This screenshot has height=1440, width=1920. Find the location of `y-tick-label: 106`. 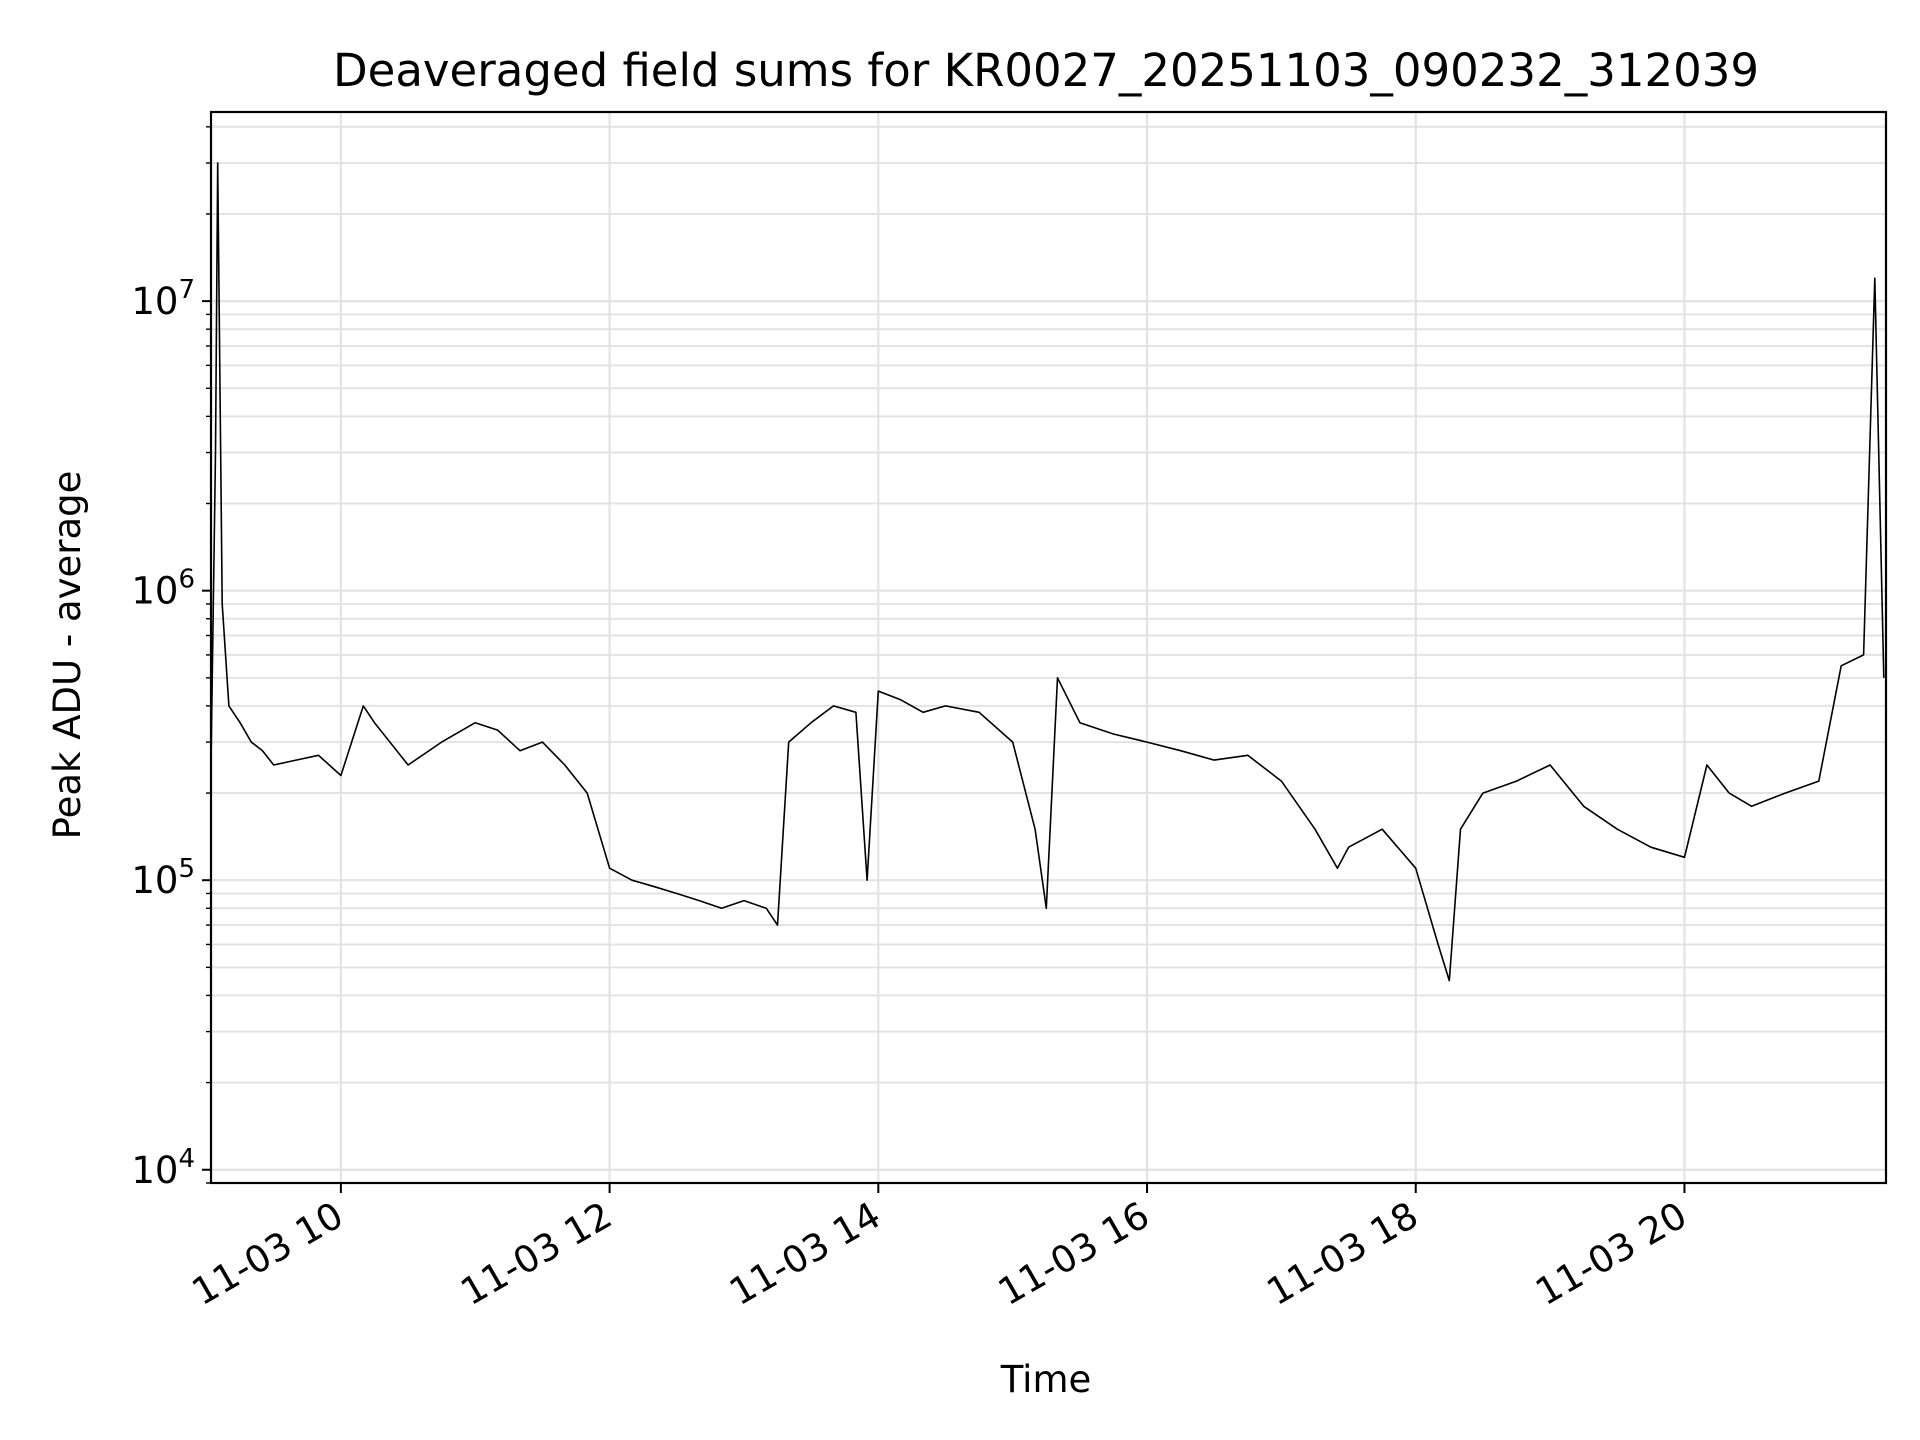

y-tick-label: 106 is located at coordinates (163, 589).